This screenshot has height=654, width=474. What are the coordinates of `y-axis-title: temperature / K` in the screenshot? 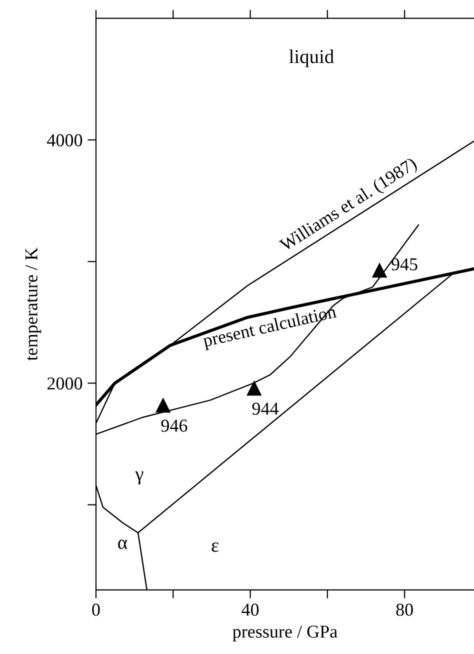 It's located at (33, 304).